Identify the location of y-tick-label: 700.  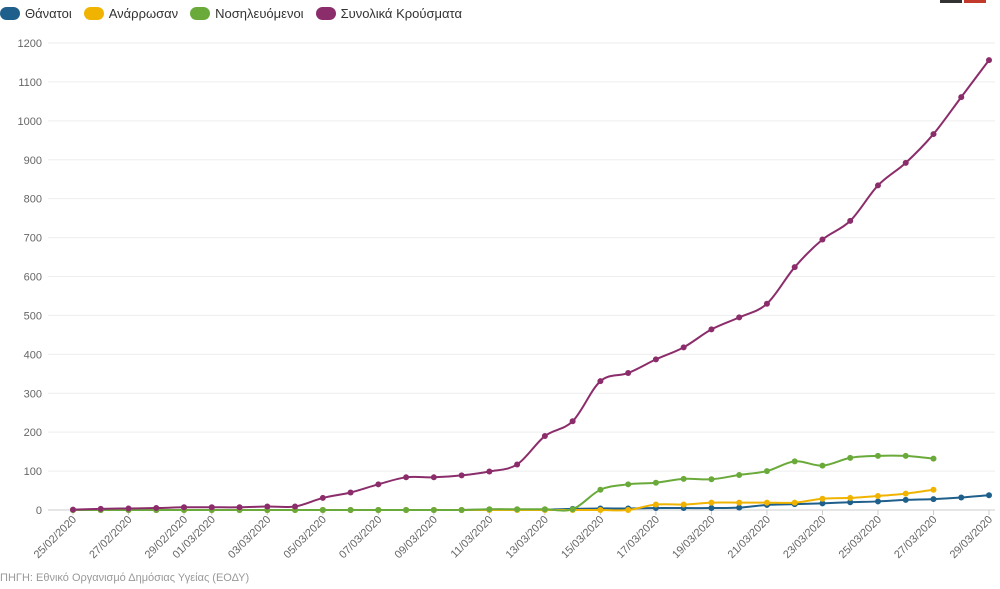
(33, 239).